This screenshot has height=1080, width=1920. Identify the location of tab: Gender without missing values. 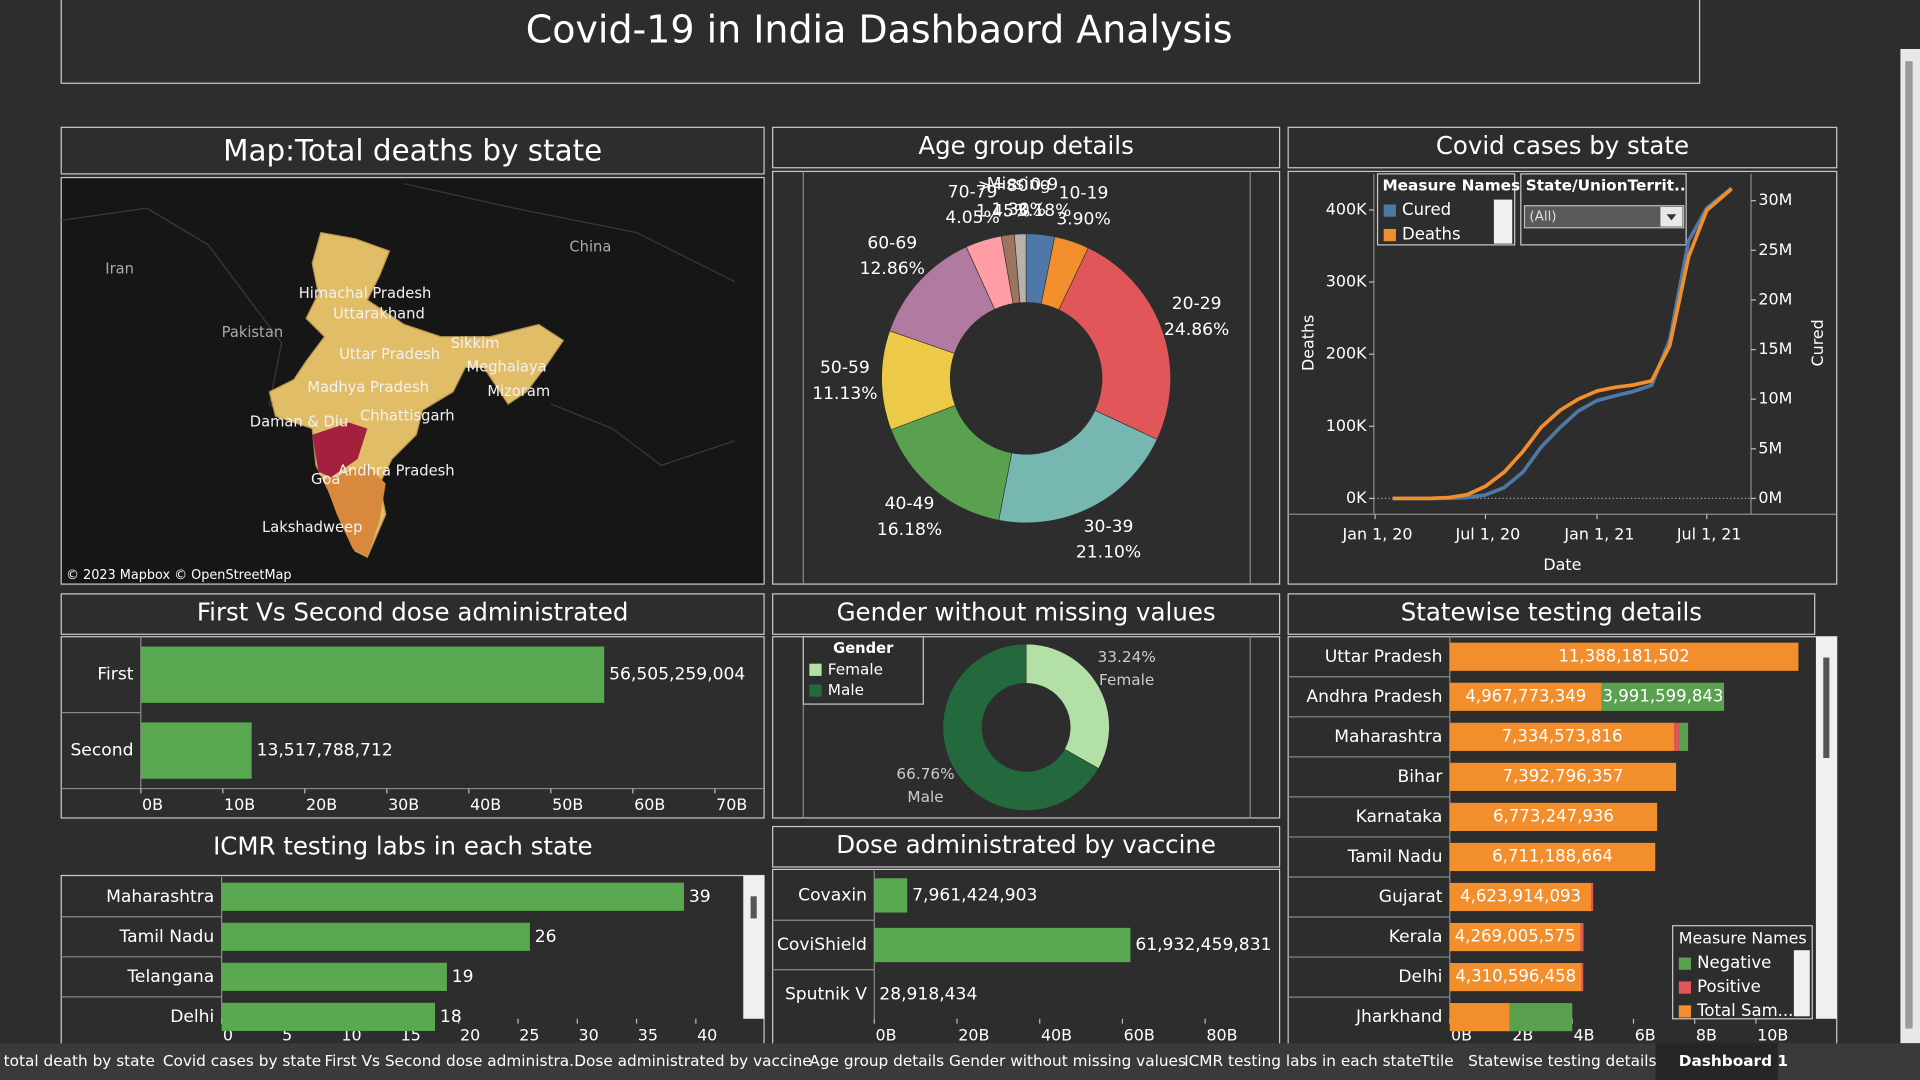
(1067, 1061).